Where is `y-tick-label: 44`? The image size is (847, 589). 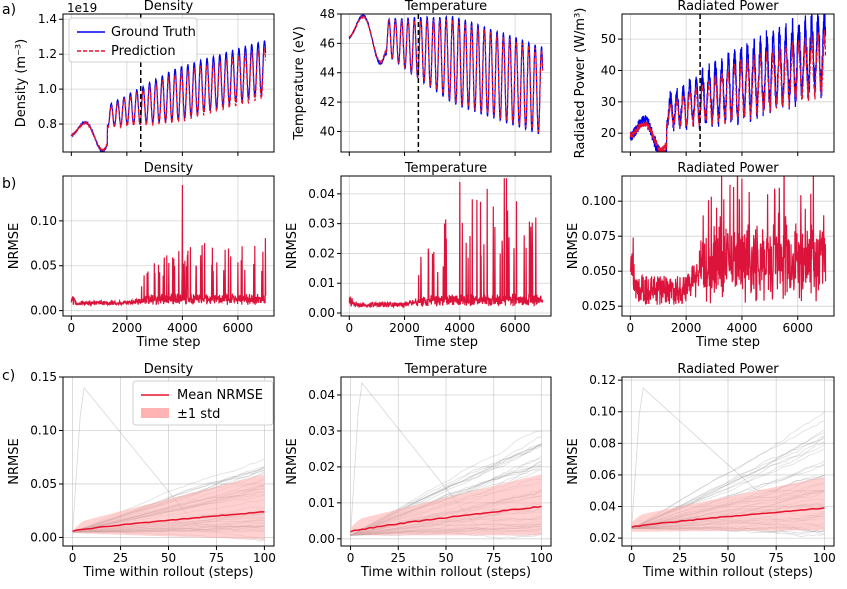
y-tick-label: 44 is located at coordinates (327, 73).